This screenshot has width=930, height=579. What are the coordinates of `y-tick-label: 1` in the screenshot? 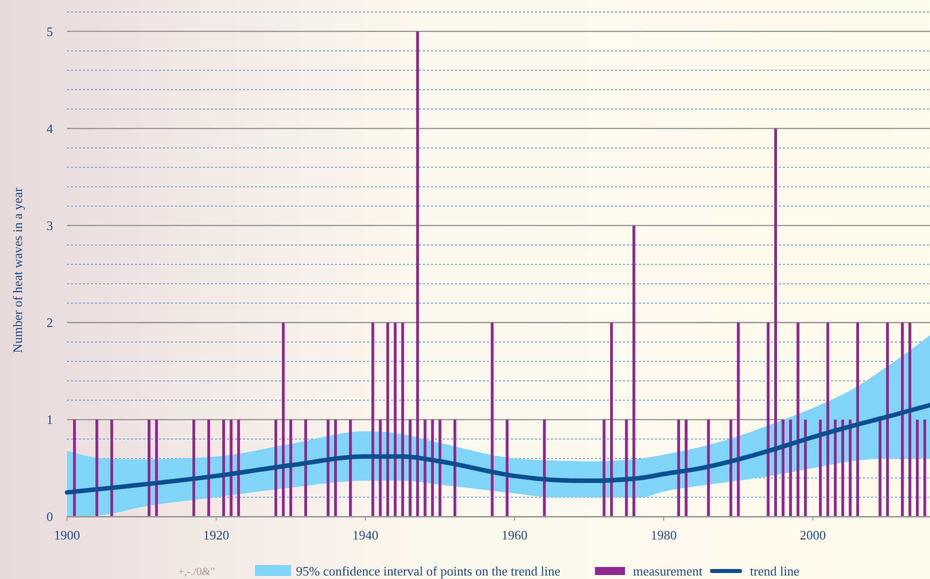 It's located at (49, 420).